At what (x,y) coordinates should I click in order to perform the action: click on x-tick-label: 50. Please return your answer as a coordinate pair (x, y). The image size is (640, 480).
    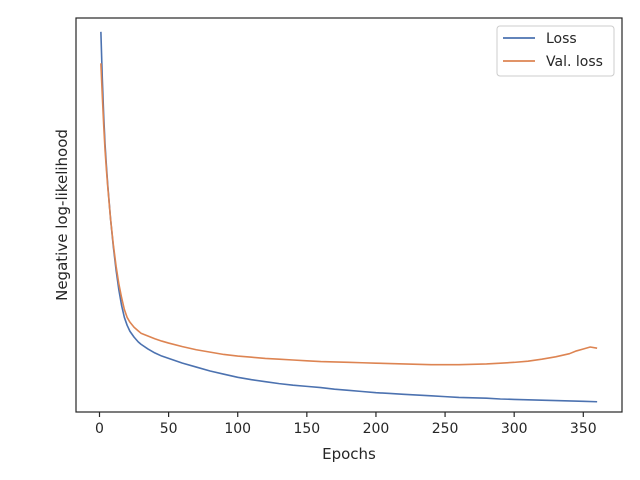
    Looking at the image, I should click on (169, 429).